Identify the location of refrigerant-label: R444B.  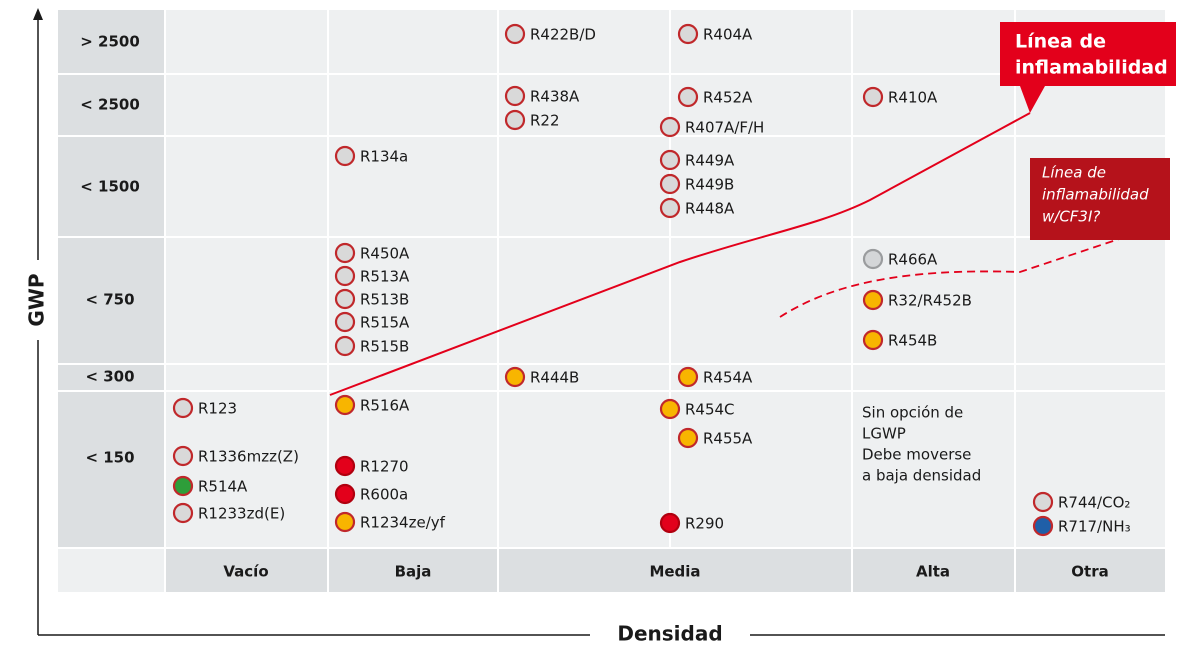
(554, 378).